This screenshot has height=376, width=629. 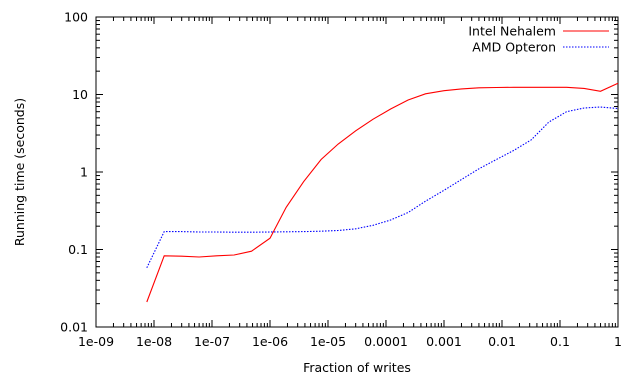 What do you see at coordinates (514, 47) in the screenshot?
I see `legend-label: AMD Opteron` at bounding box center [514, 47].